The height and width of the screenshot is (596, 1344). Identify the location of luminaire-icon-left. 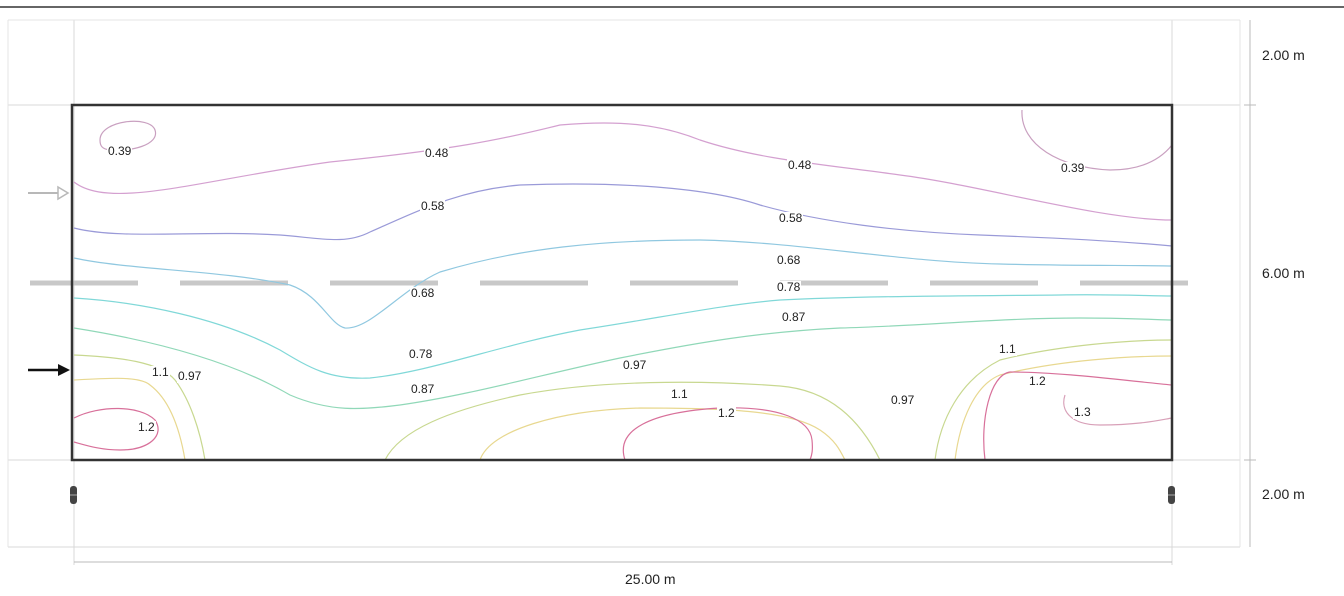
(73, 495).